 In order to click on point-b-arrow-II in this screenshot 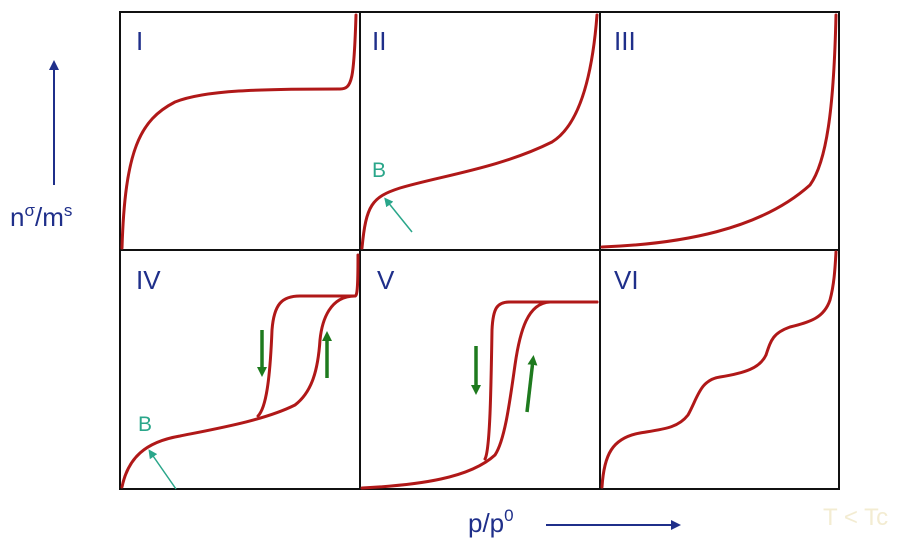, I will do `click(398, 215)`.